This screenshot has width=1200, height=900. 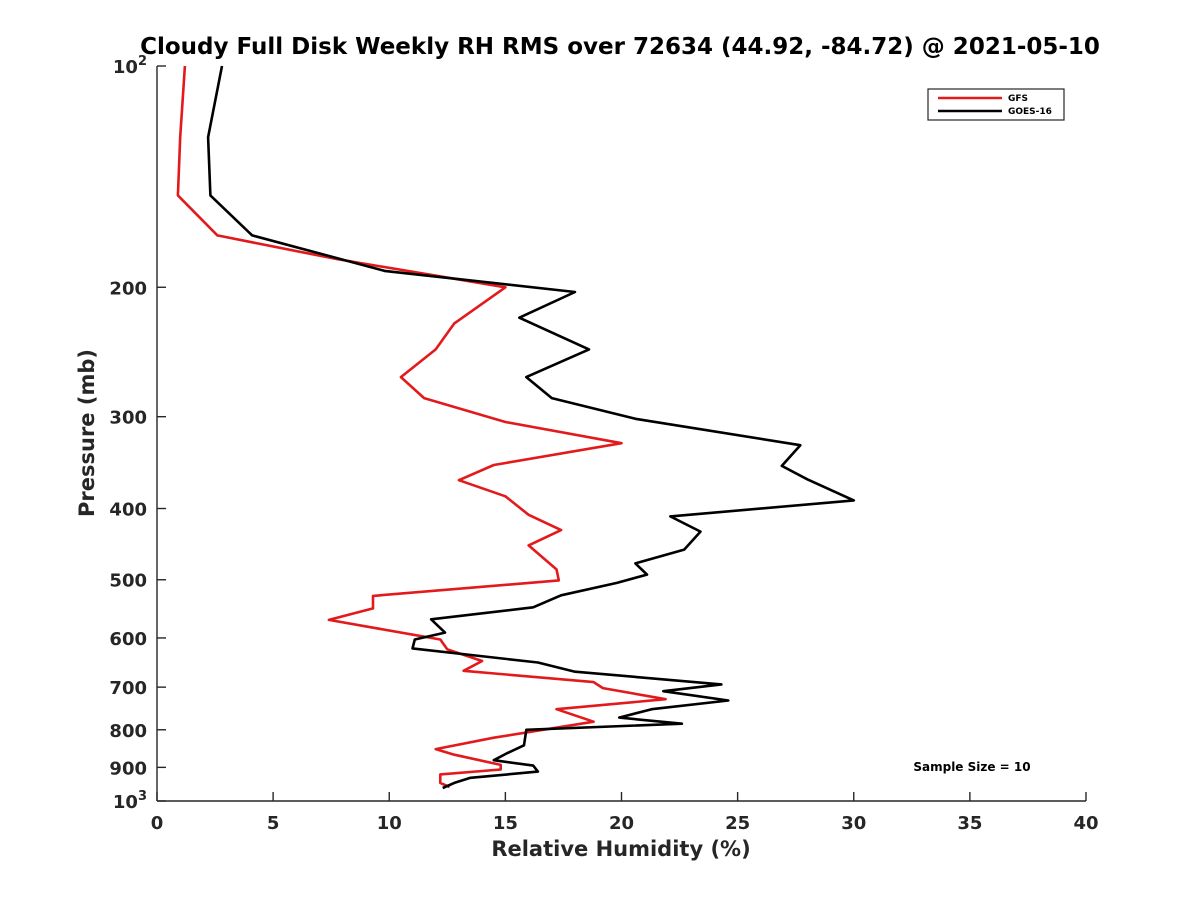 What do you see at coordinates (128, 288) in the screenshot?
I see `y-tick-label: 200` at bounding box center [128, 288].